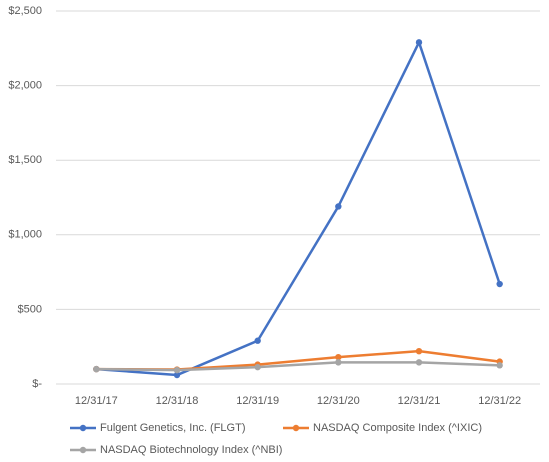  Describe the element at coordinates (25, 235) in the screenshot. I see `y-tick-label: $1,000` at that location.